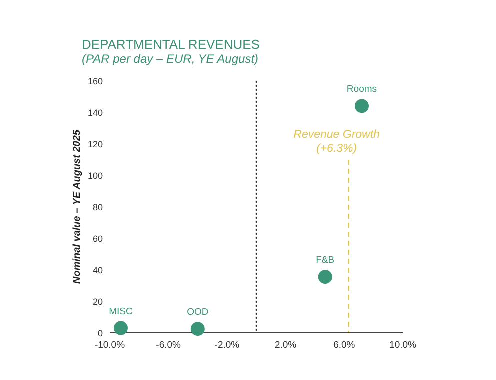 This screenshot has width=496, height=380. I want to click on y-tick-label: 140, so click(95, 113).